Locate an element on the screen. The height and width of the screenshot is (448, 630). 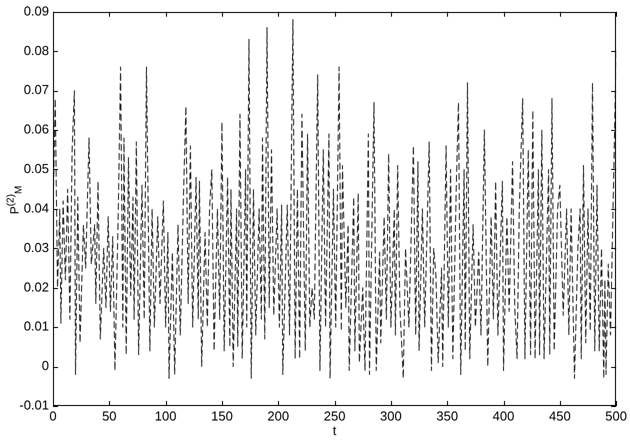
y-tick-label: 0.01 is located at coordinates (36, 326).